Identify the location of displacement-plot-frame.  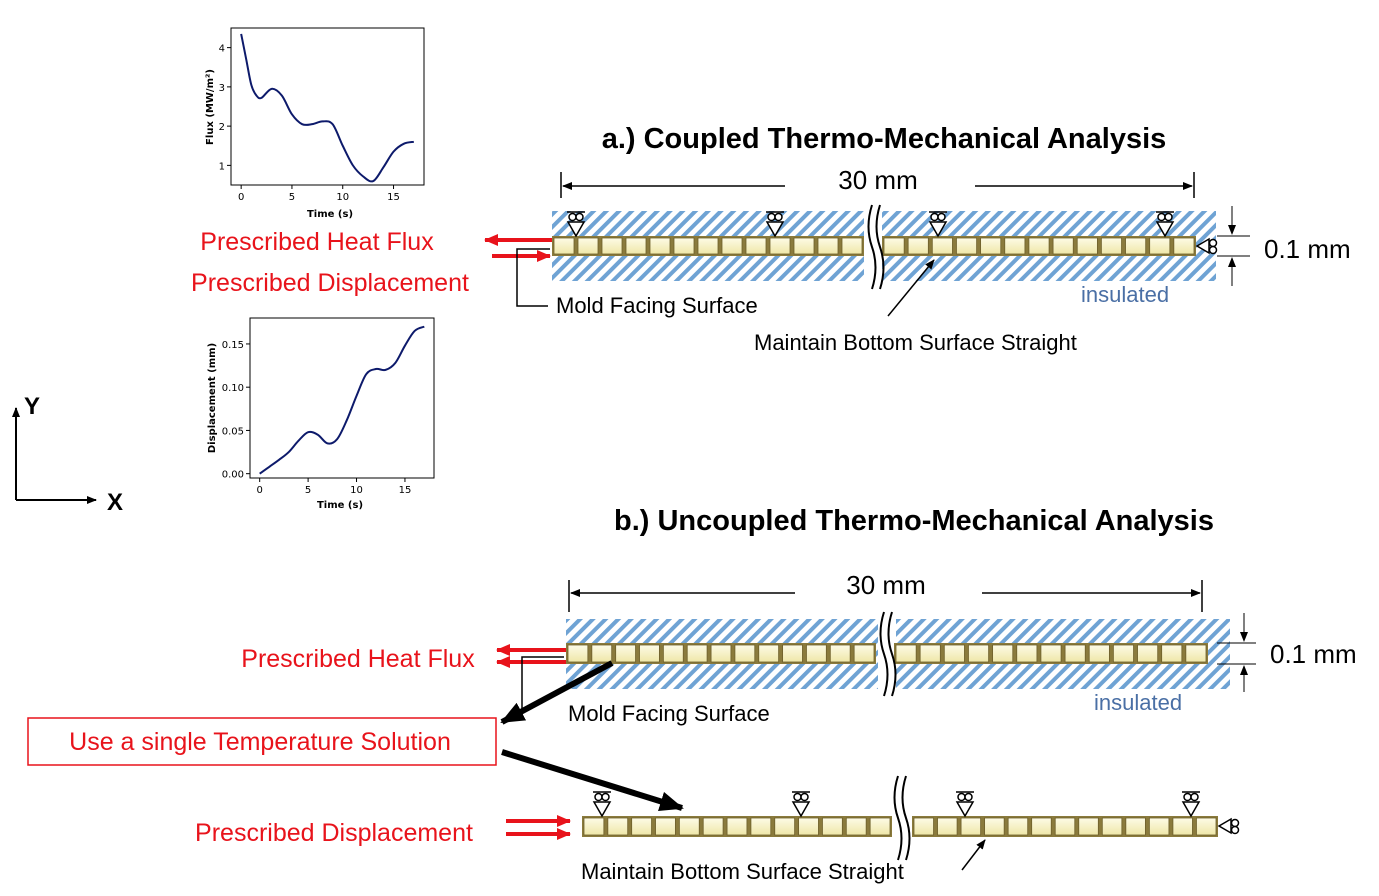
(342, 398).